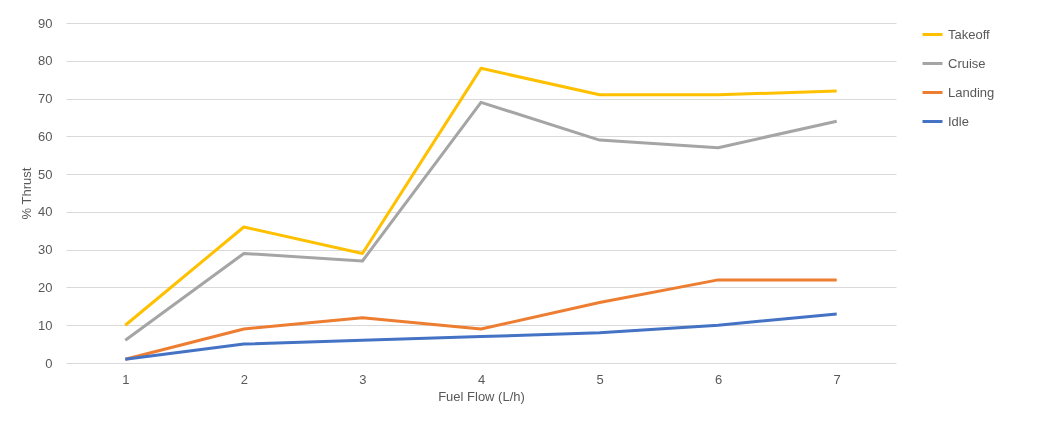  I want to click on legend-label: Landing, so click(971, 92).